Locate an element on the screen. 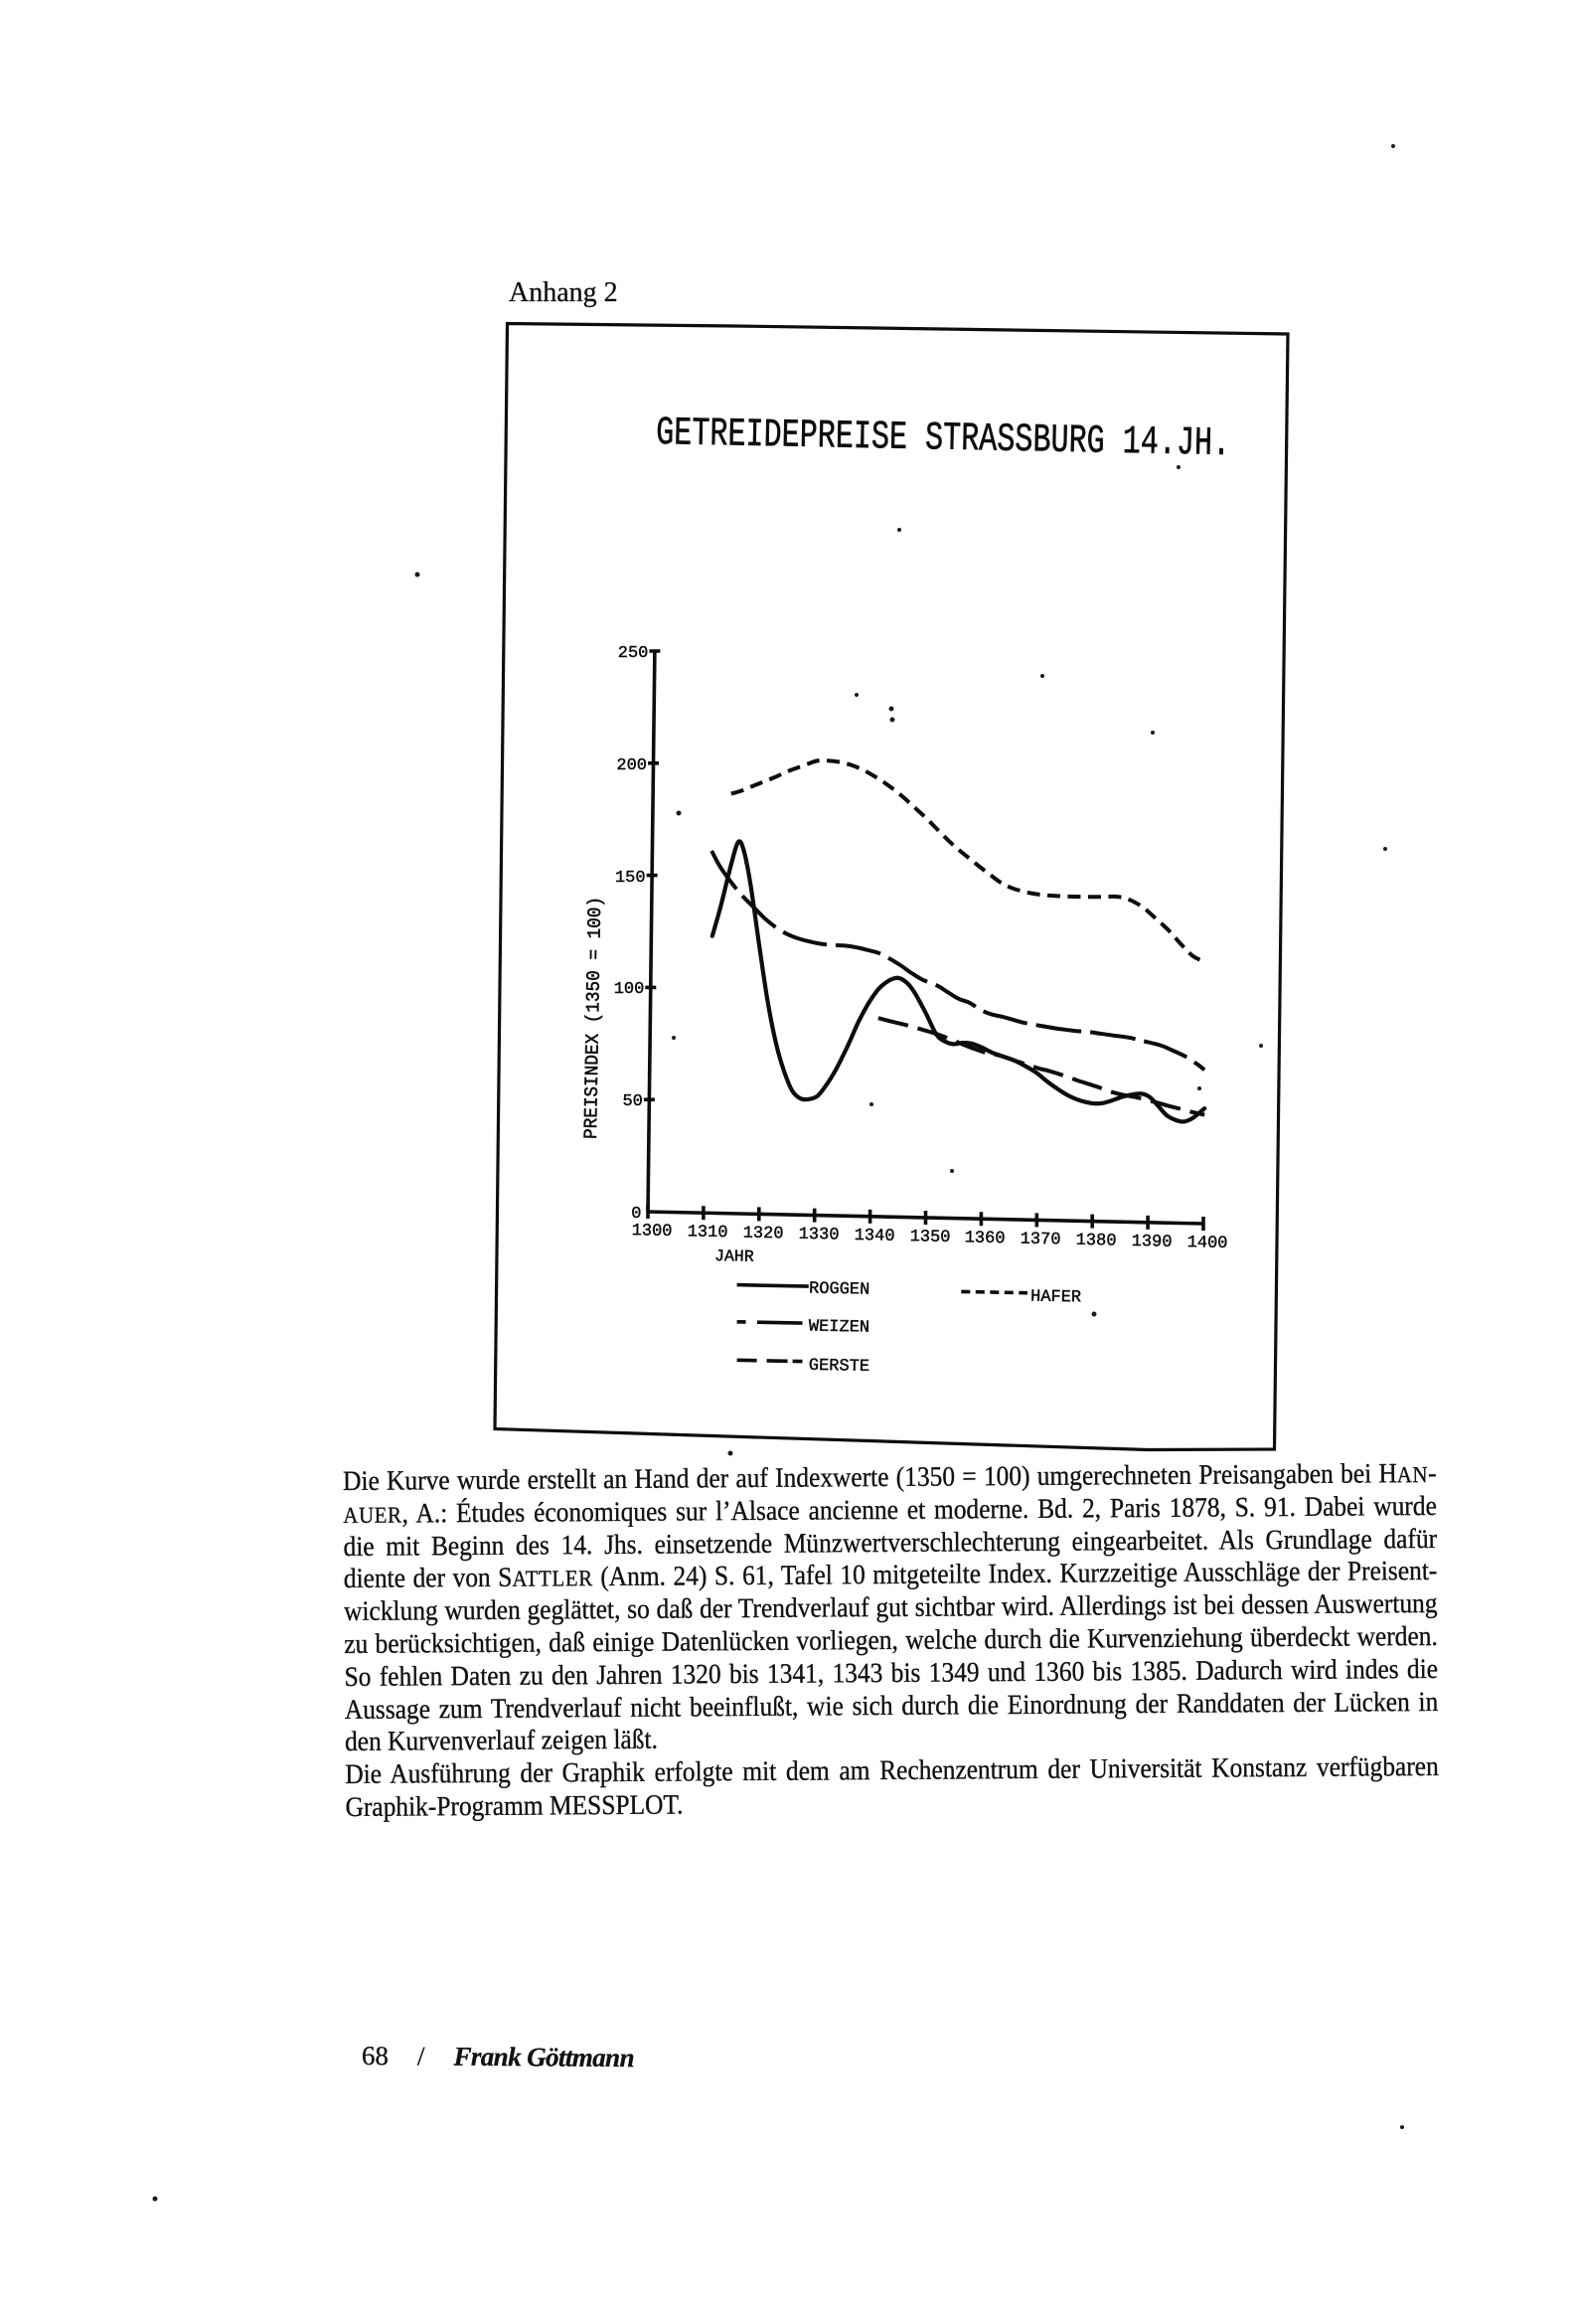 The height and width of the screenshot is (2324, 1577). svg-text:GETREIDEPREISE STRASSBURG 14.J: GETREIDEPREISE STRASSBURG 14.JH. is located at coordinates (943, 439).